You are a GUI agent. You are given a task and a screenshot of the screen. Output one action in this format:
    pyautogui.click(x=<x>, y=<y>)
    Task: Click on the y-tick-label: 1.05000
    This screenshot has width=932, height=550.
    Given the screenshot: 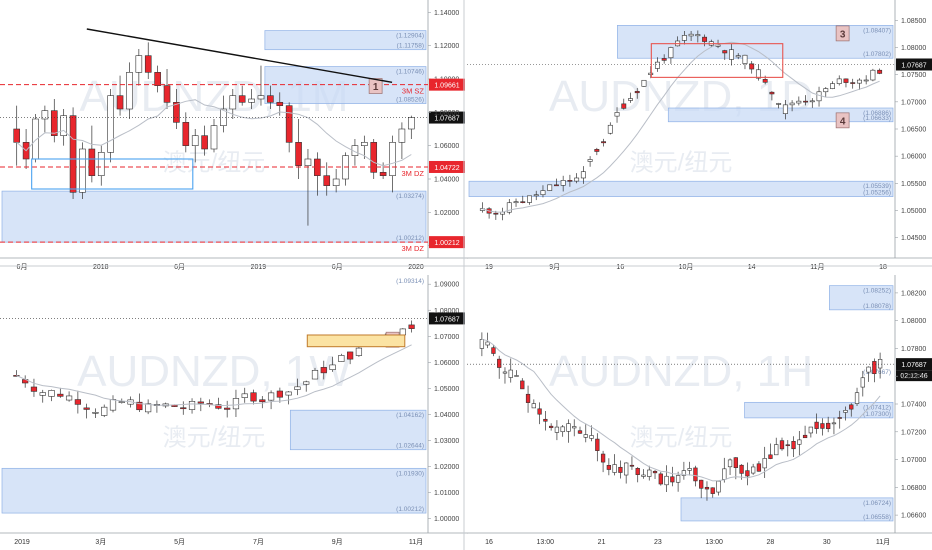 What is the action you would take?
    pyautogui.click(x=913, y=211)
    